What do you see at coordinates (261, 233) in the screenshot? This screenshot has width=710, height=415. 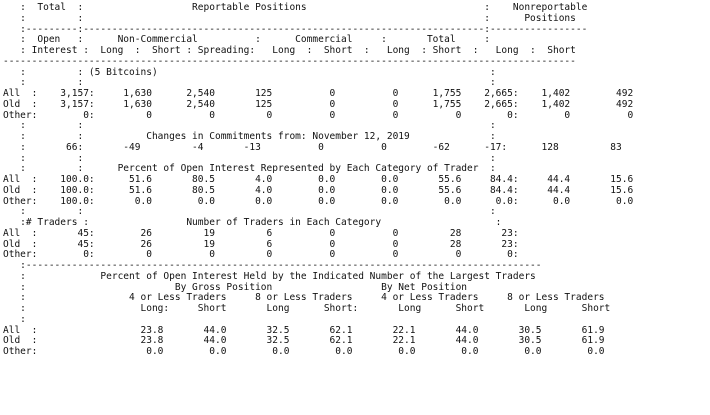 I see `report-line: All : 45: 26 19 6 0 0 28 23:` at bounding box center [261, 233].